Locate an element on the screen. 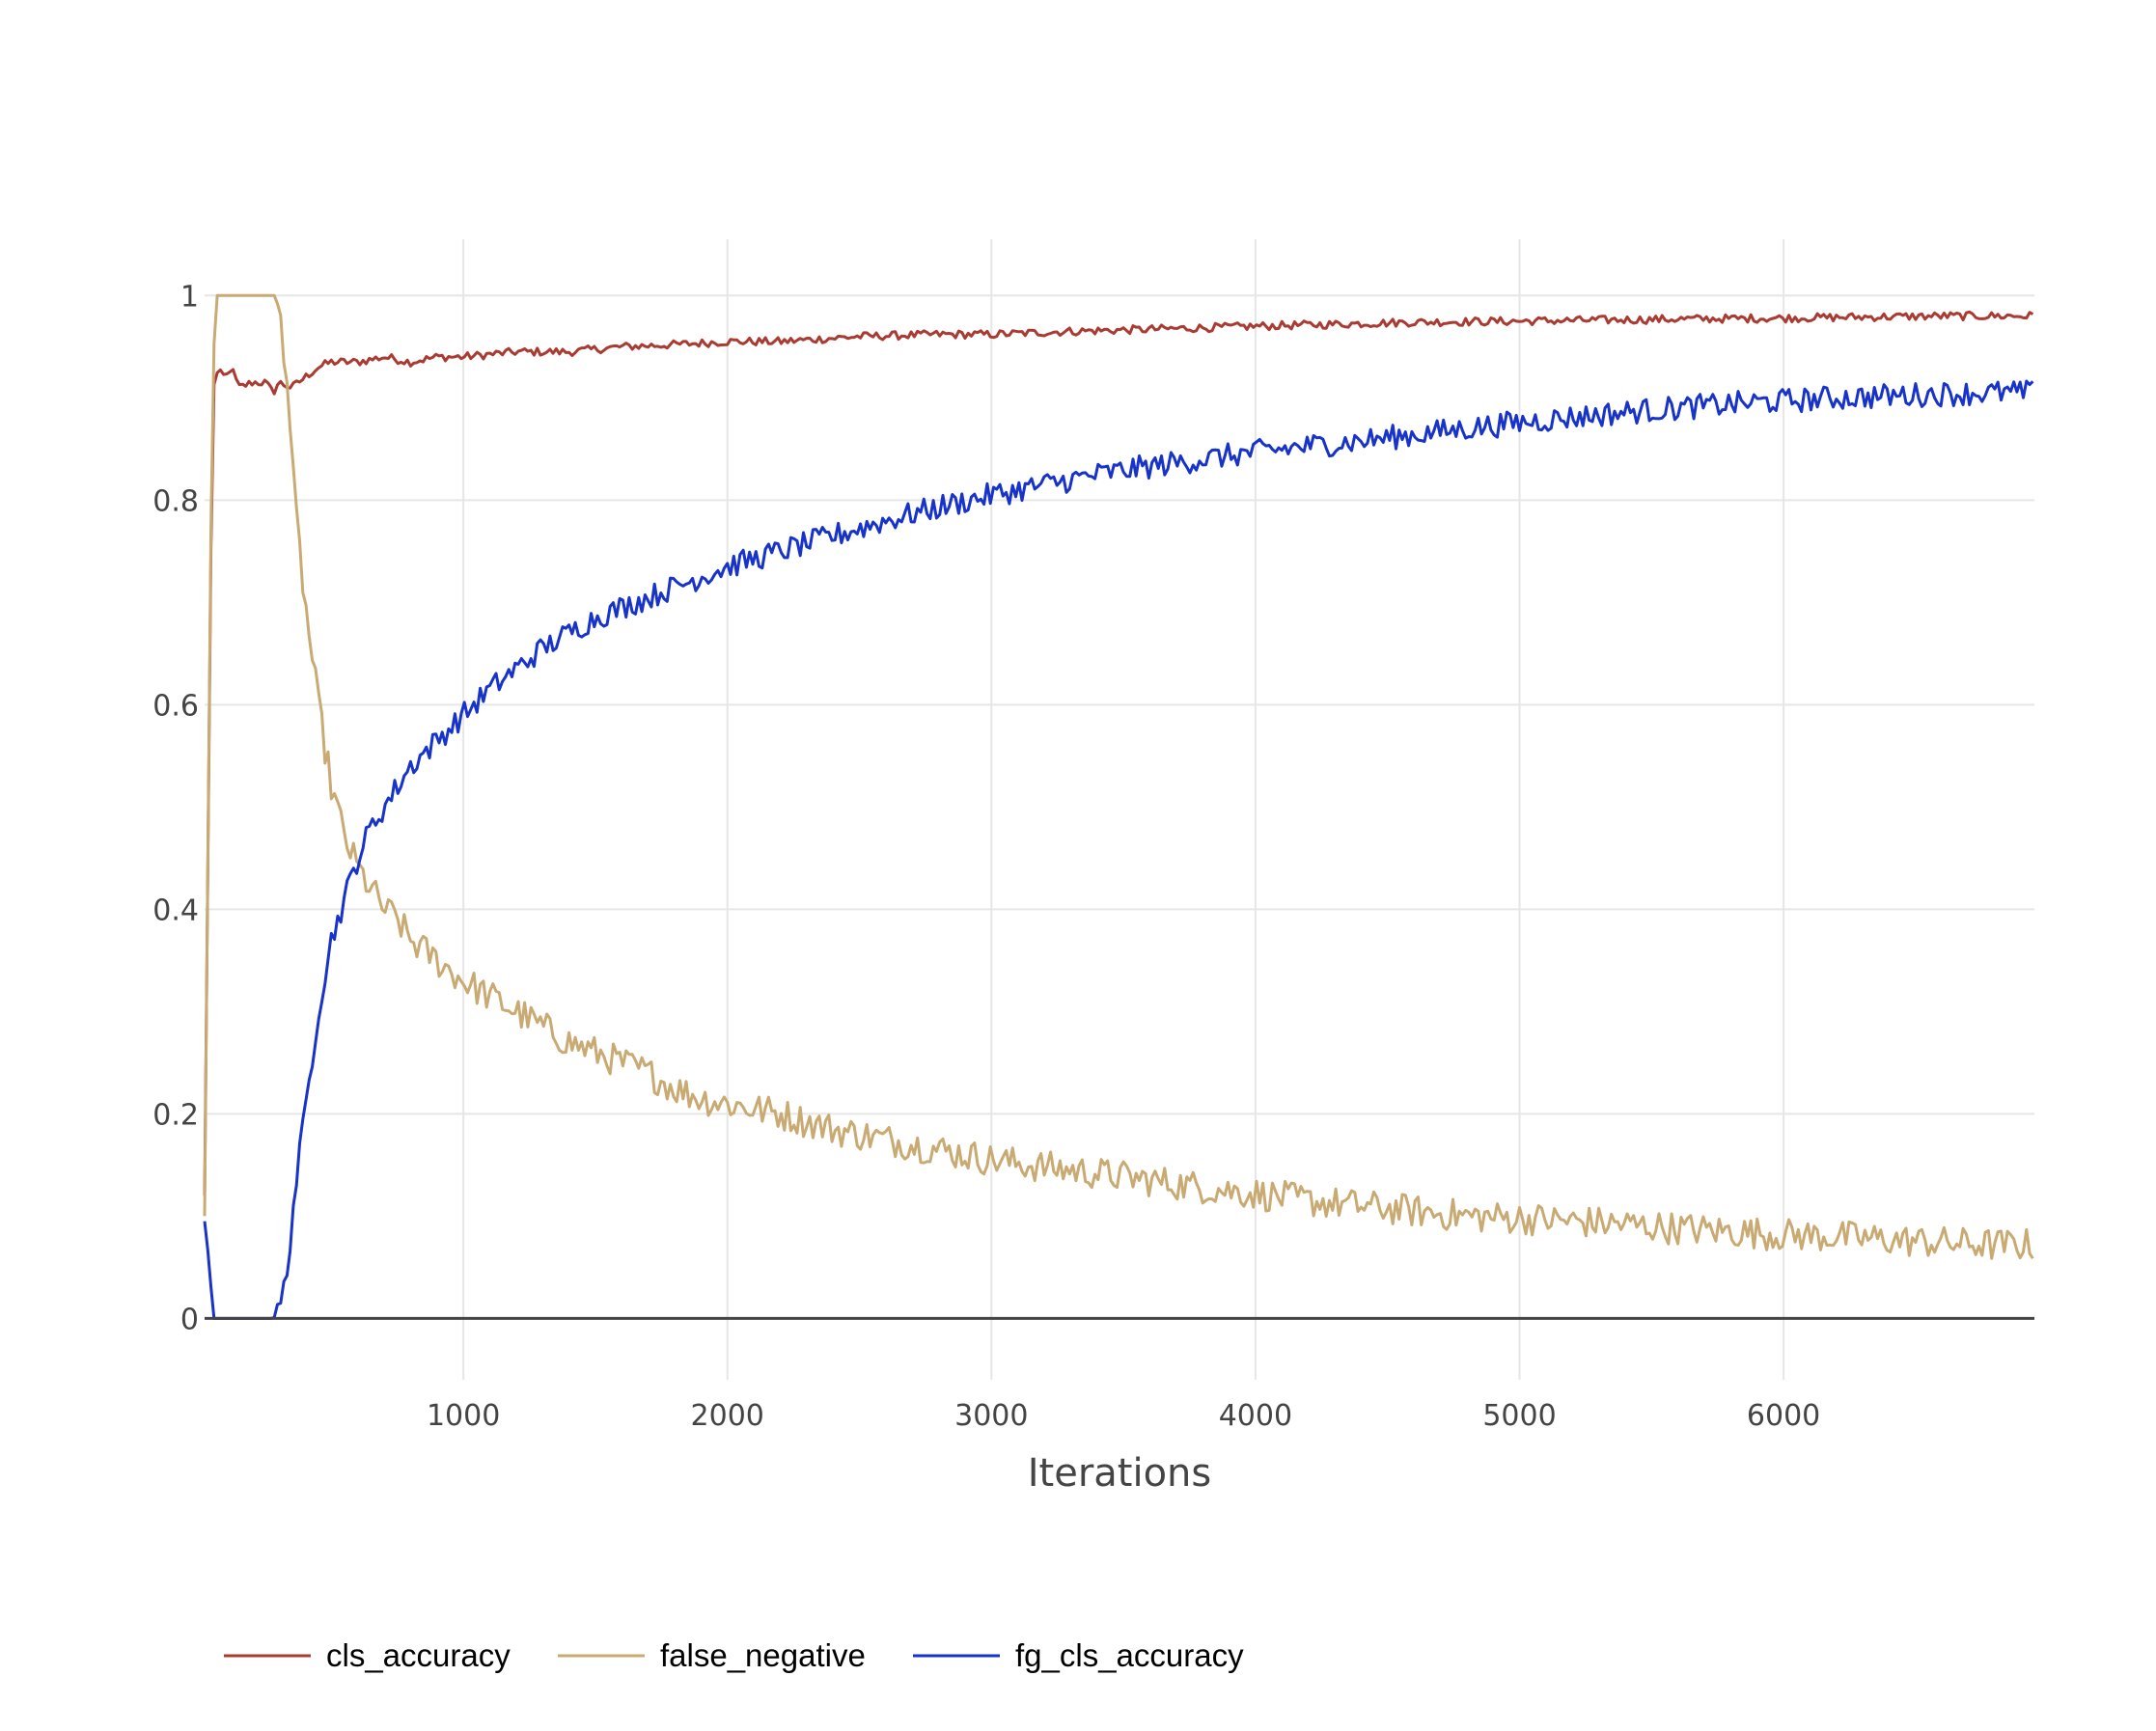 The width and height of the screenshot is (2156, 1731). y-tick-label: 0.2 is located at coordinates (175, 1115).